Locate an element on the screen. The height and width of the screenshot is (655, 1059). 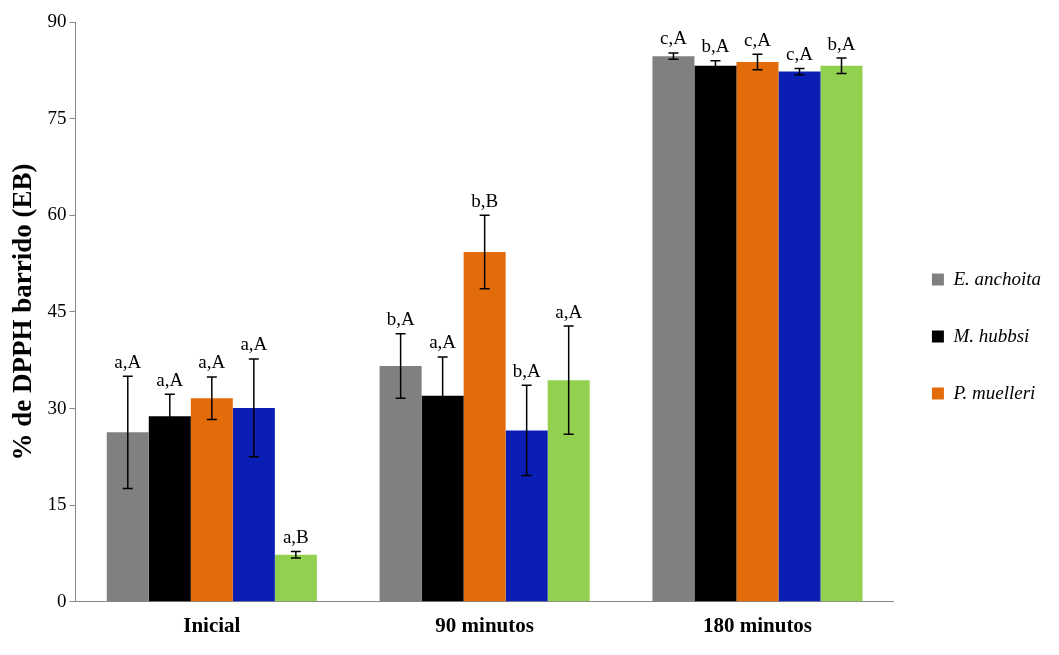
legend-label: M. hubbsi is located at coordinates (991, 335).